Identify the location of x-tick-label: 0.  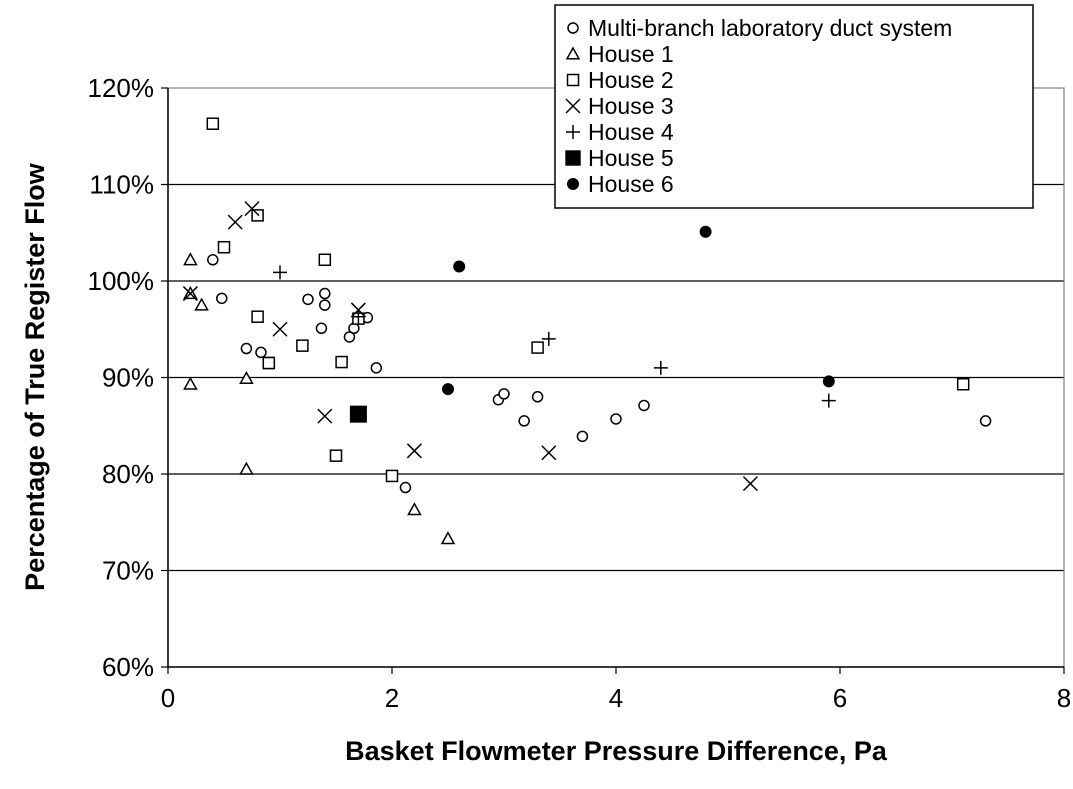
(168, 698).